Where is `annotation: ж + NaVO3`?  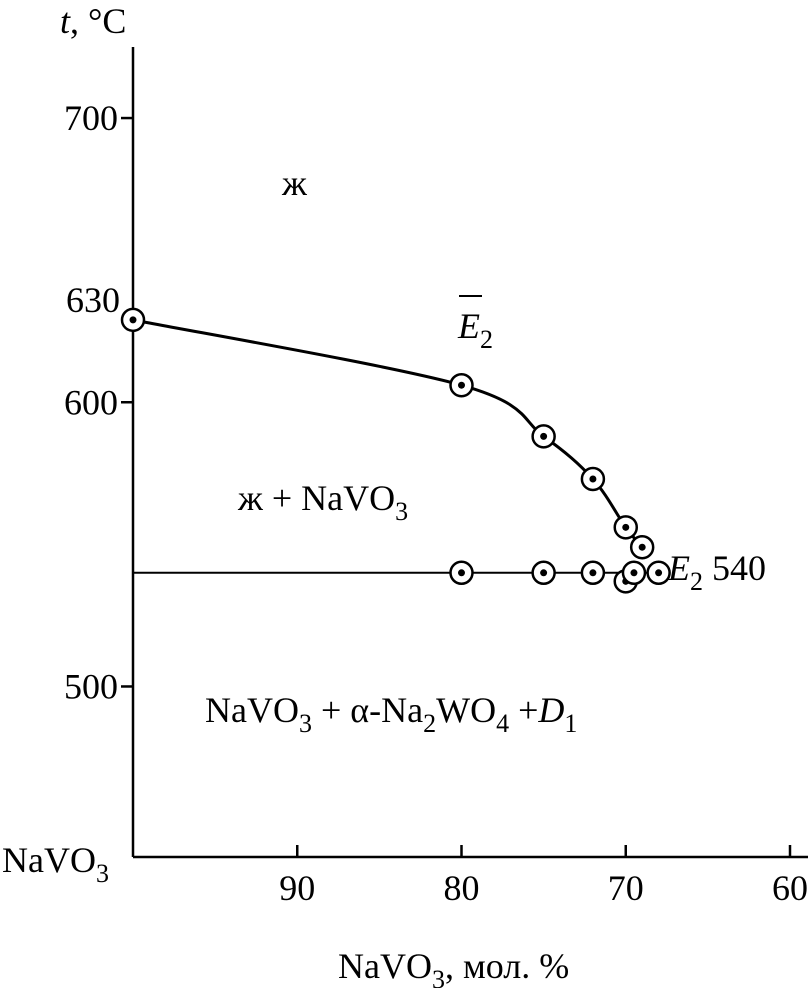 annotation: ж + NaVO3 is located at coordinates (322, 502).